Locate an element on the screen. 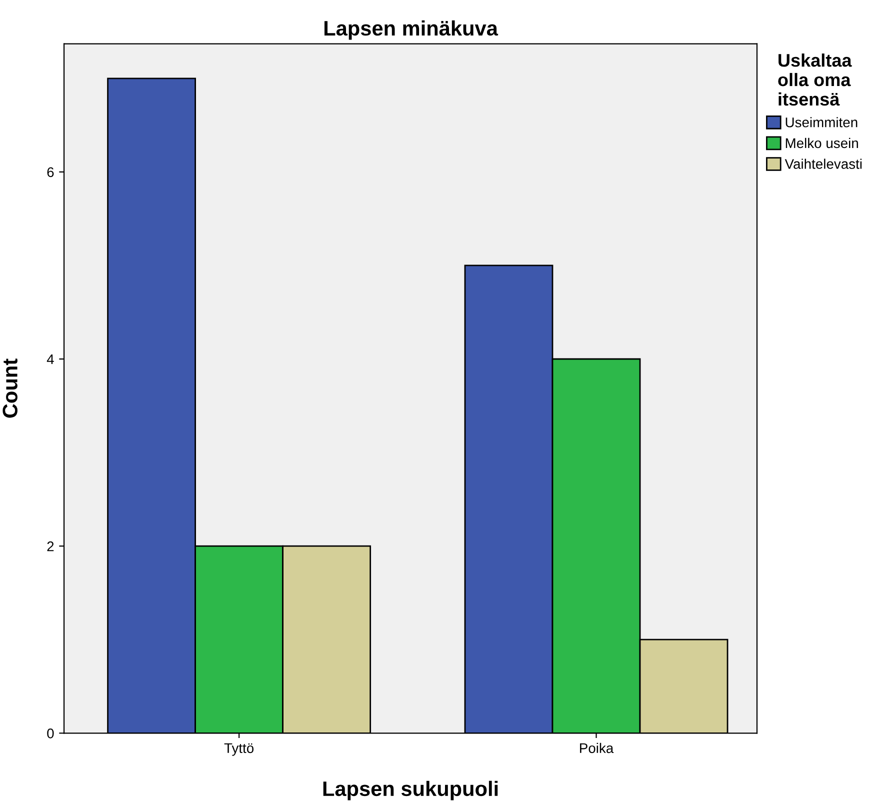  y-tick-label: 2 is located at coordinates (50, 546).